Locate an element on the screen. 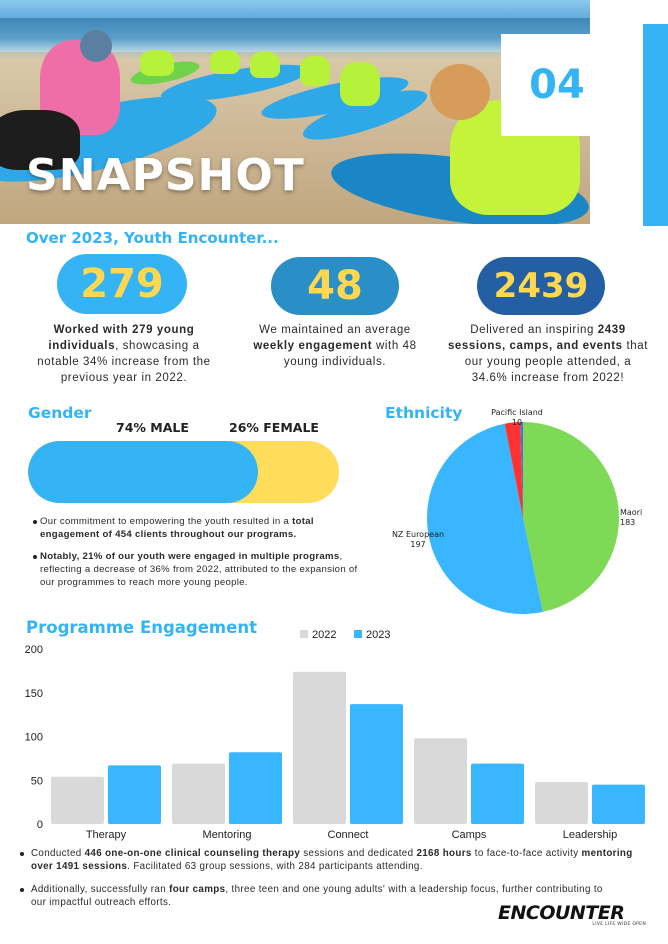 The width and height of the screenshot is (668, 944). male-percentage-label: 74% MALE is located at coordinates (152, 427).